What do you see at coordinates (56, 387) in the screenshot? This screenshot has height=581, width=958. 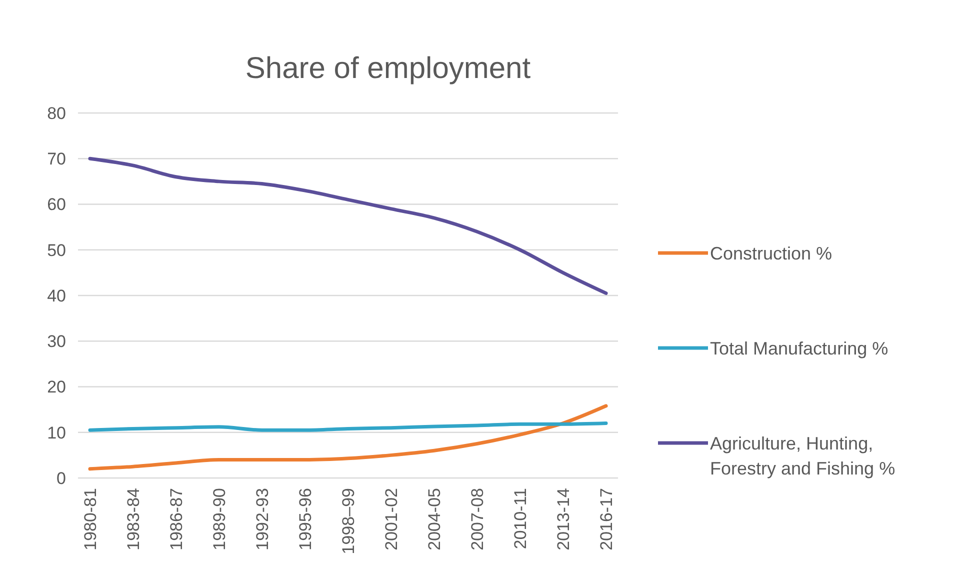 I see `y-tick-label: 20` at bounding box center [56, 387].